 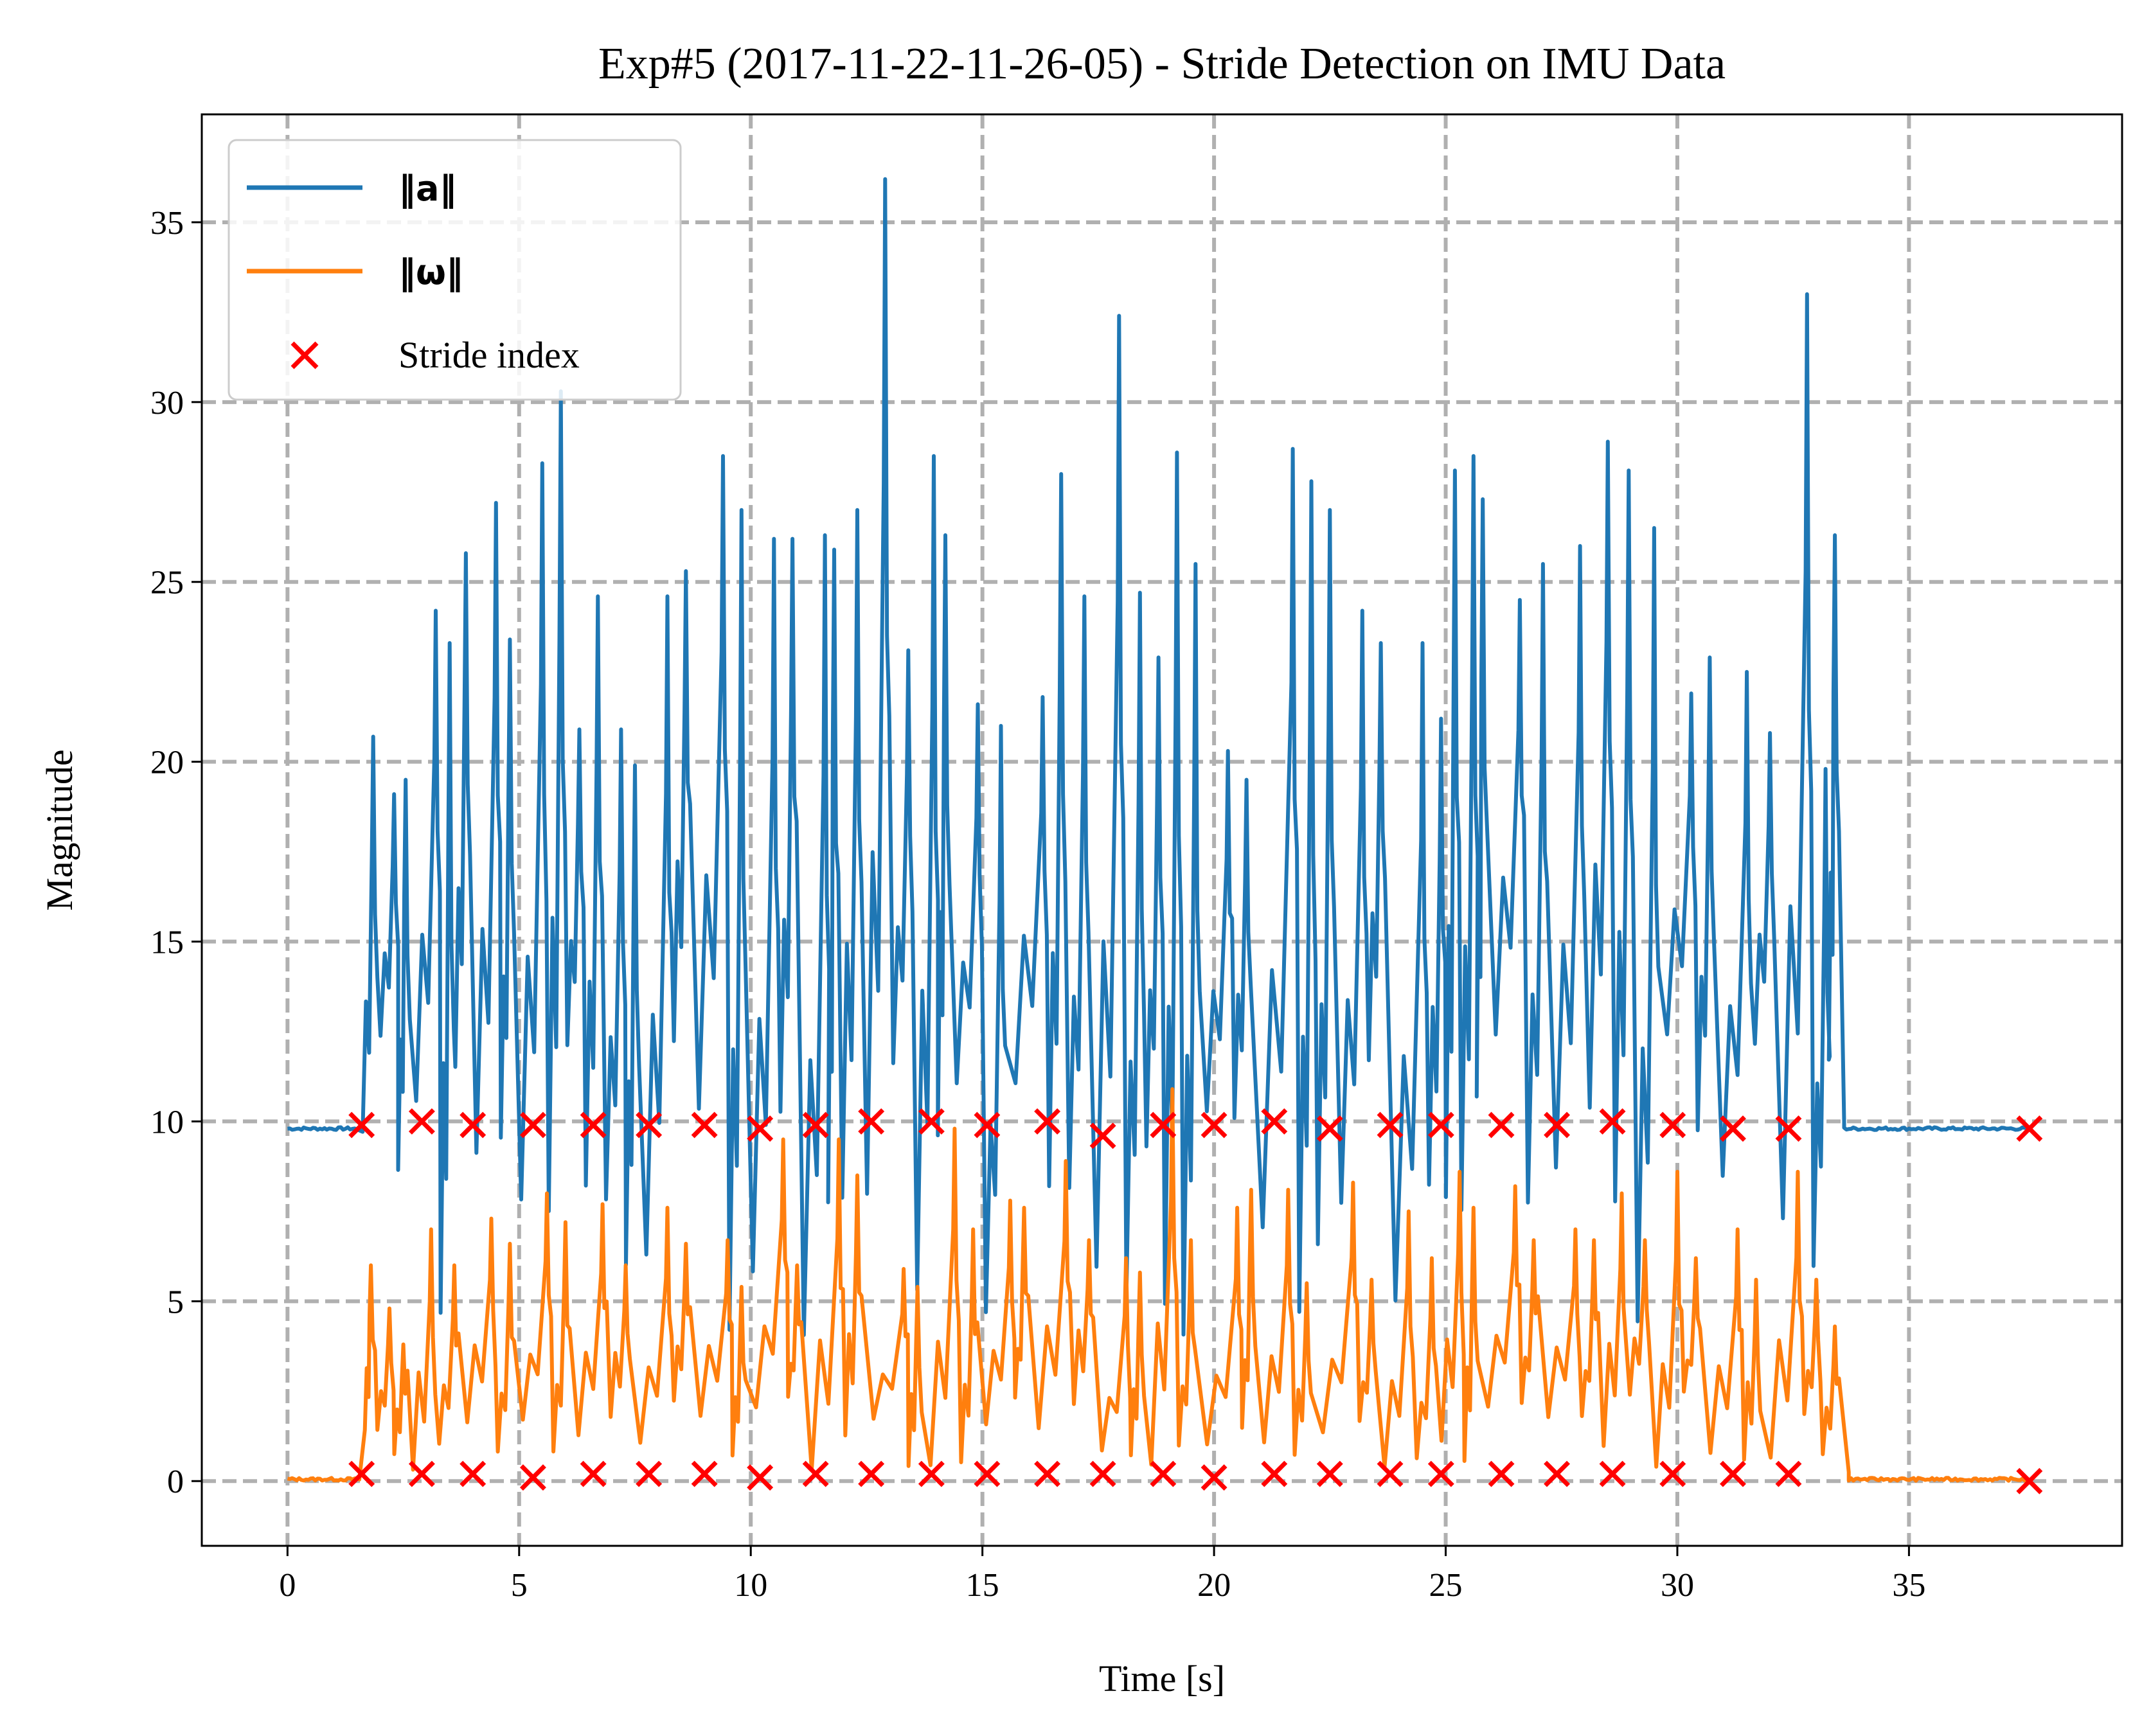 I want to click on x-tick-label: 35, so click(x=1908, y=1585).